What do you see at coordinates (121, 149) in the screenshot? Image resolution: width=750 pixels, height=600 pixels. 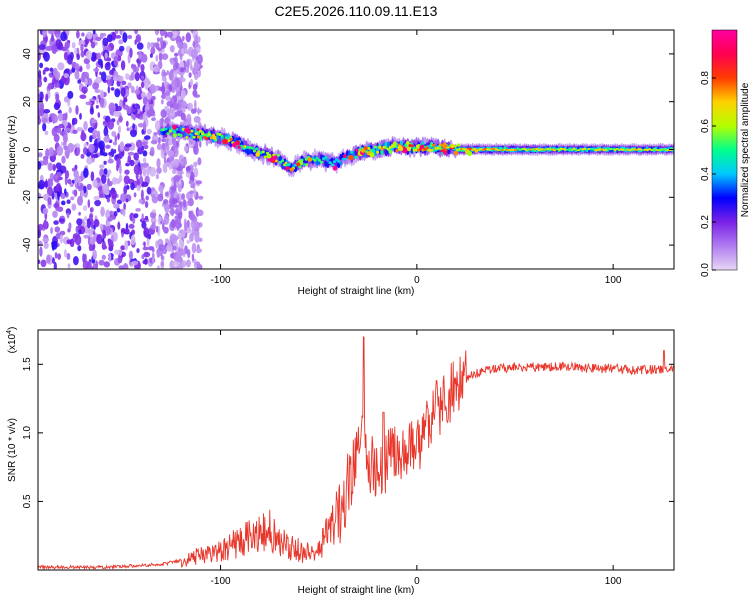 I see `spectrogram-noise` at bounding box center [121, 149].